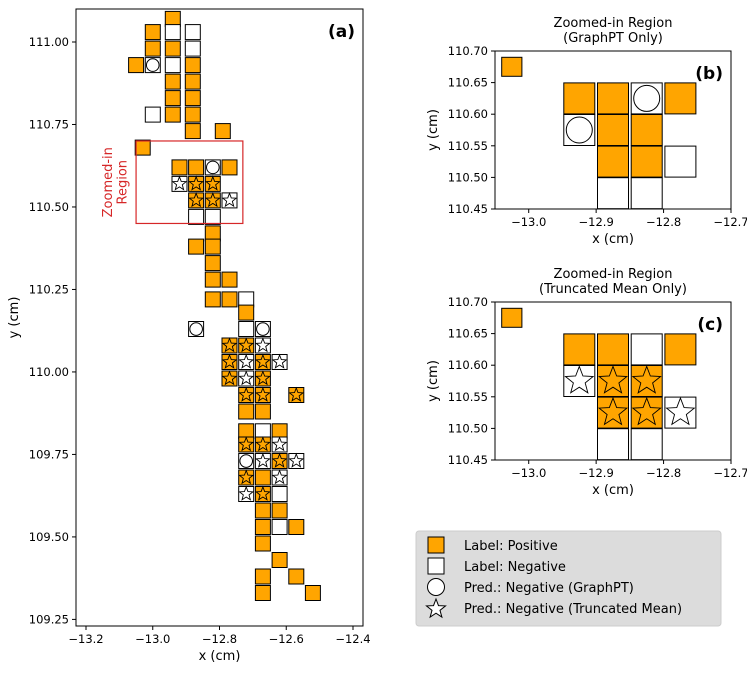 Image resolution: width=747 pixels, height=682 pixels. What do you see at coordinates (286, 639) in the screenshot?
I see `x-tick-label: −12.6` at bounding box center [286, 639].